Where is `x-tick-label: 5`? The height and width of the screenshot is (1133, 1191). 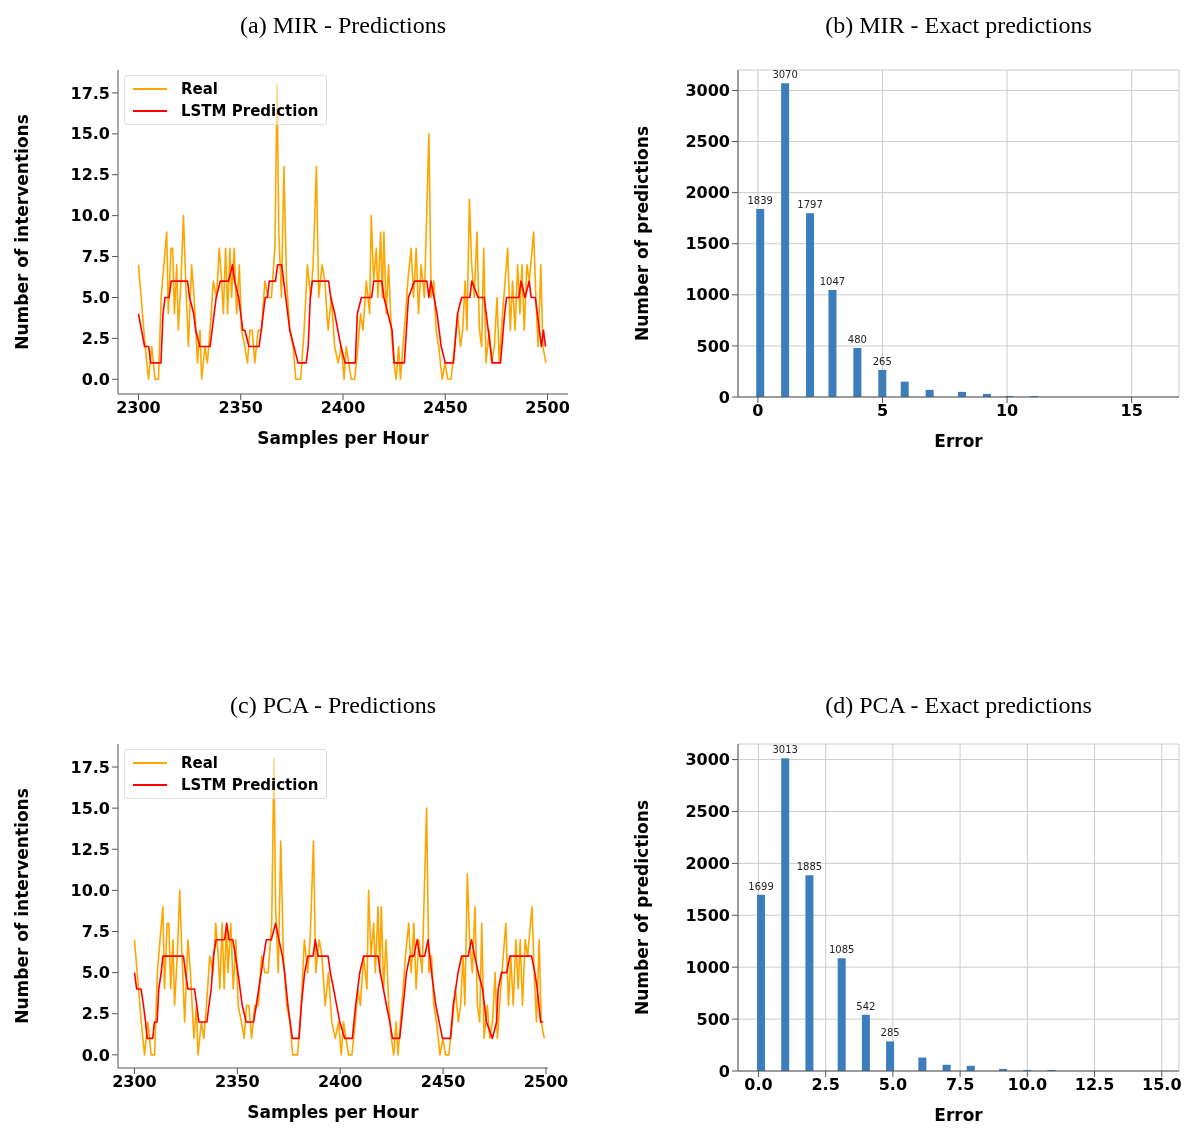 x-tick-label: 5 is located at coordinates (882, 411).